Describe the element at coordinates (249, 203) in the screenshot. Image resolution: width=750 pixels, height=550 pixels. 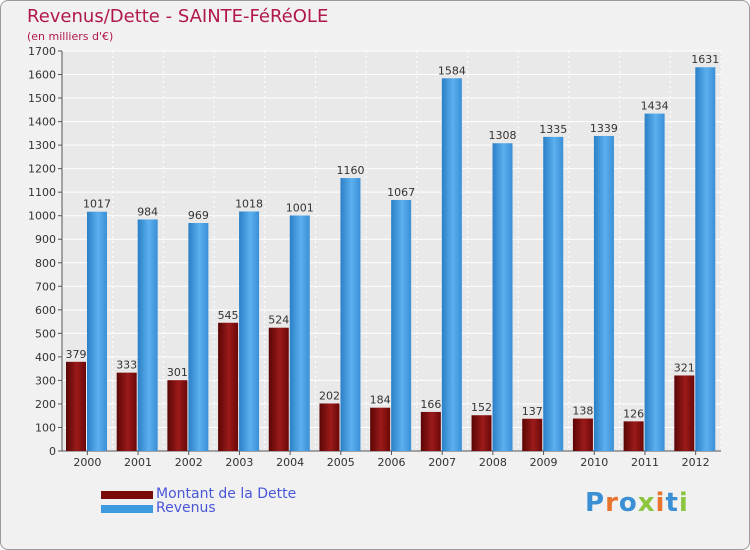
I see `data-label-revenus-2003: 1018` at that location.